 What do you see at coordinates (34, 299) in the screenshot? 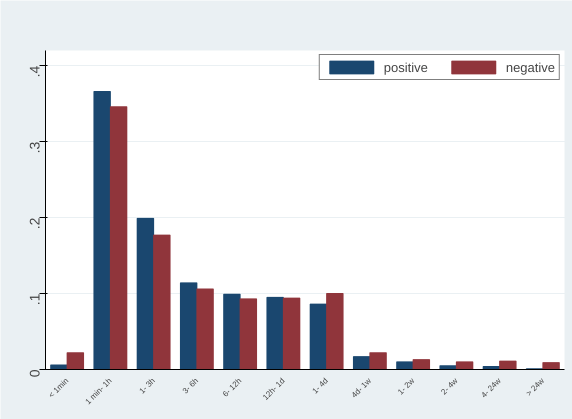
I see `y-tick-label: .1` at bounding box center [34, 299].